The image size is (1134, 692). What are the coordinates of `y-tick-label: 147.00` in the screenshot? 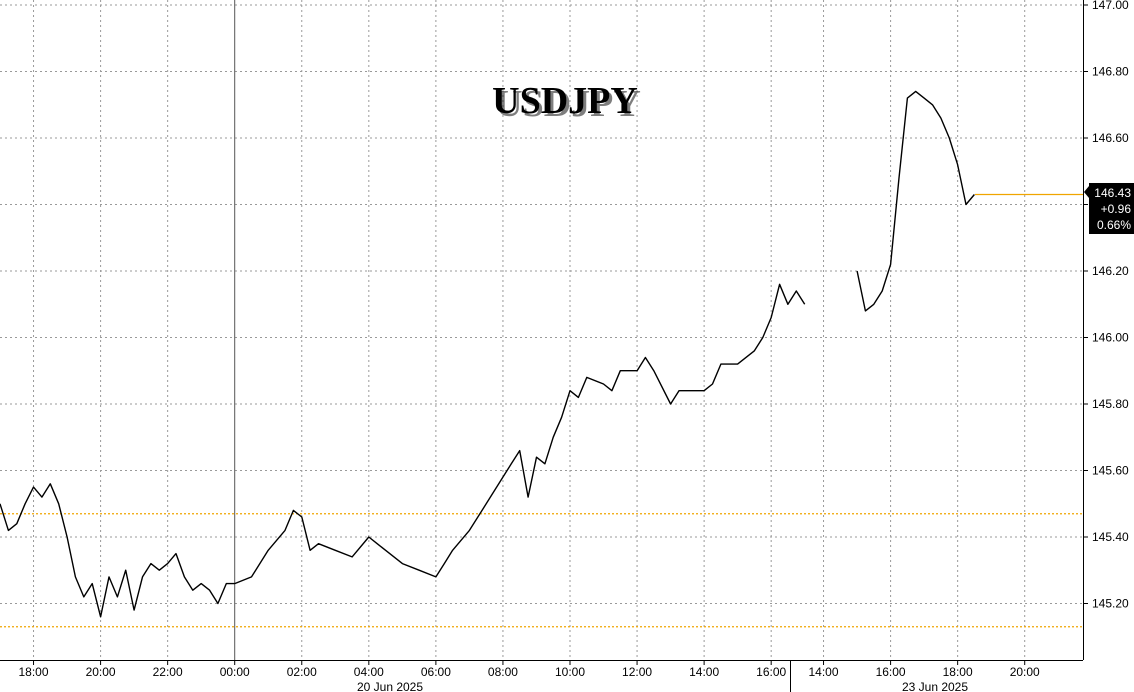 It's located at (1110, 6).